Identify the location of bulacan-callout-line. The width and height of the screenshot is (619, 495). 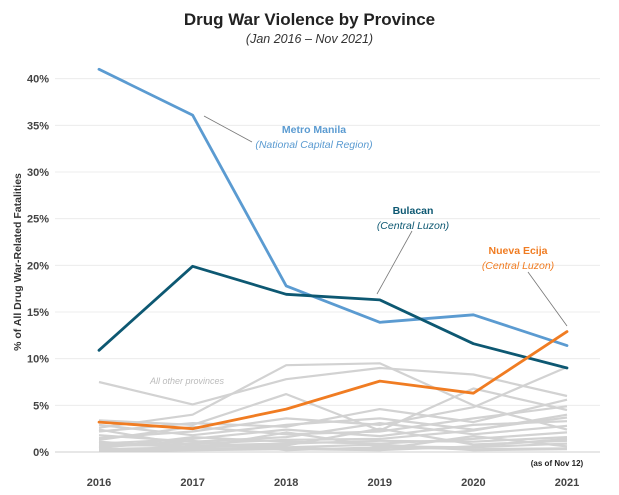
(394, 262).